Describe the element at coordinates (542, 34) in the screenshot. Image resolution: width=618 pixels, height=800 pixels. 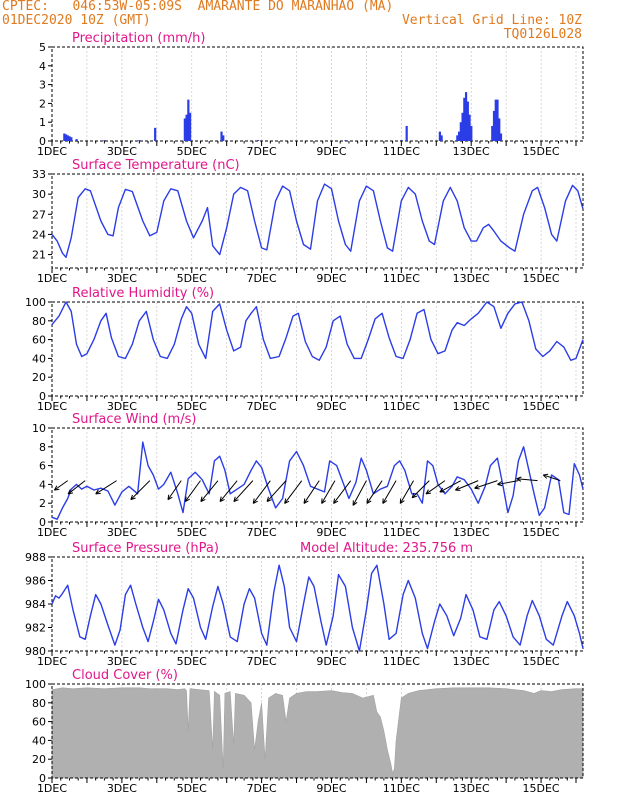
I see `model-code-label: TQ0126L028` at that location.